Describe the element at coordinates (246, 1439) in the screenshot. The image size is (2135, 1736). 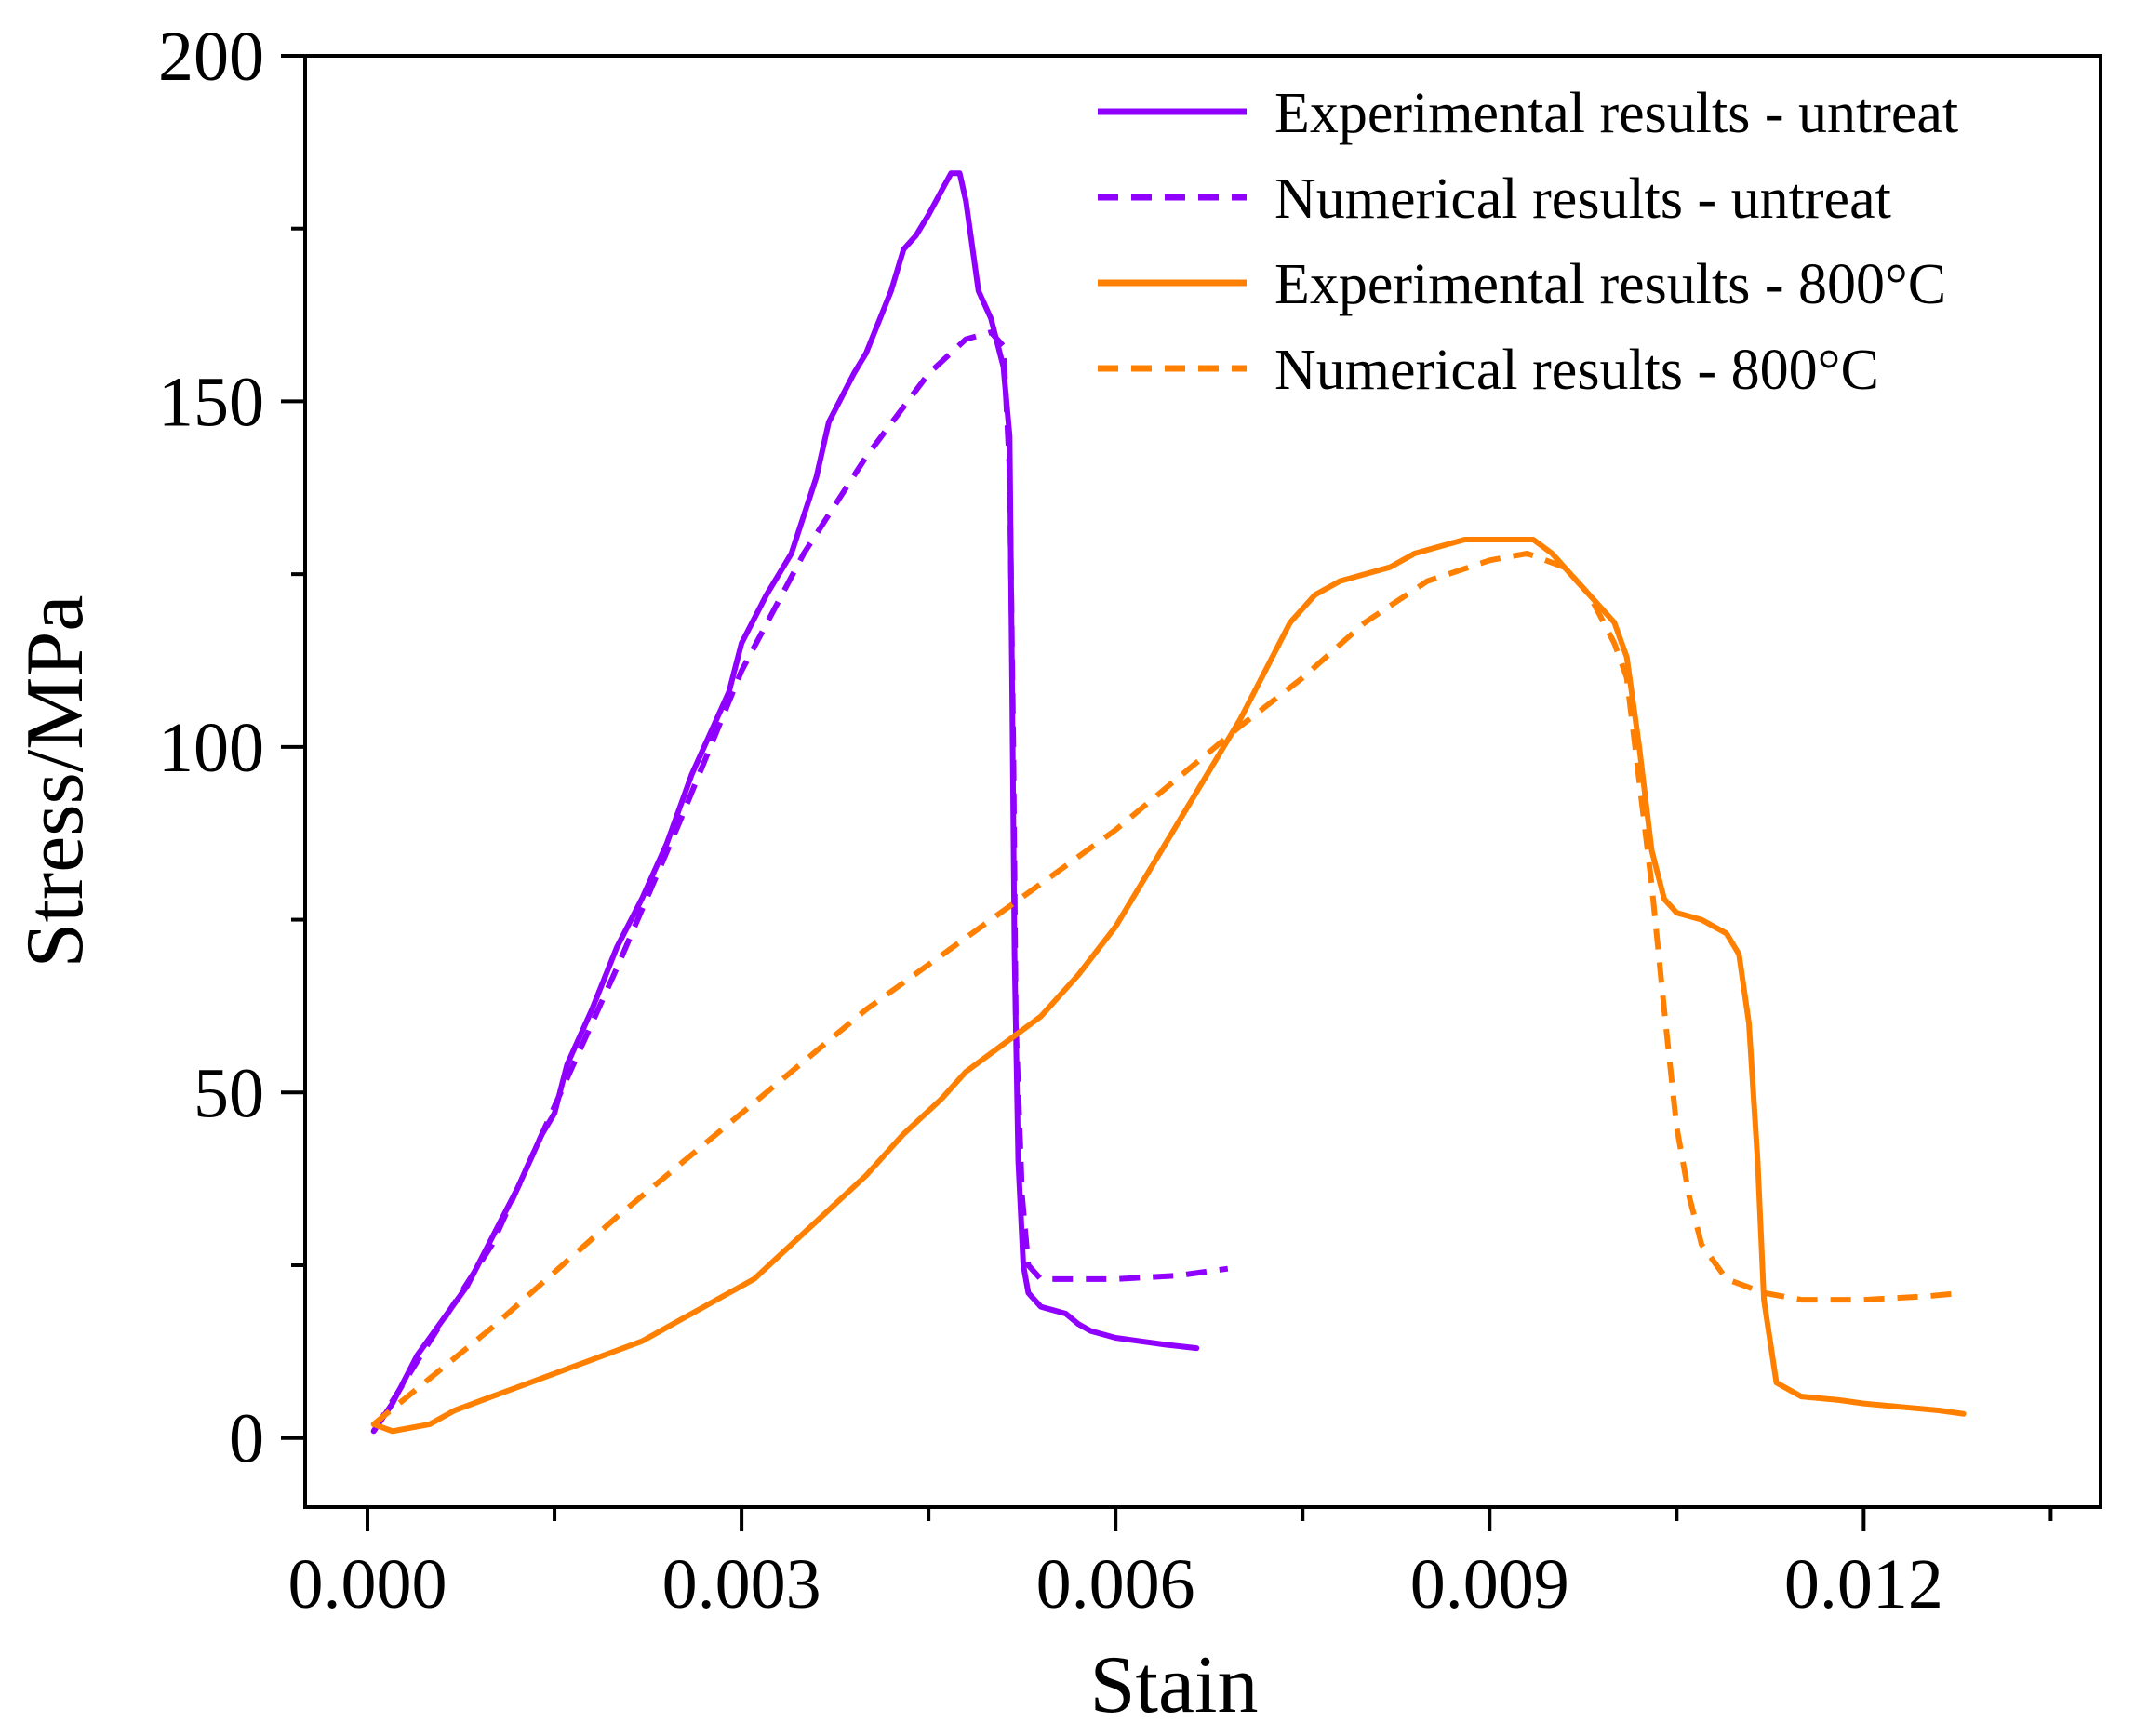
I see `y-tick-label: 0` at that location.